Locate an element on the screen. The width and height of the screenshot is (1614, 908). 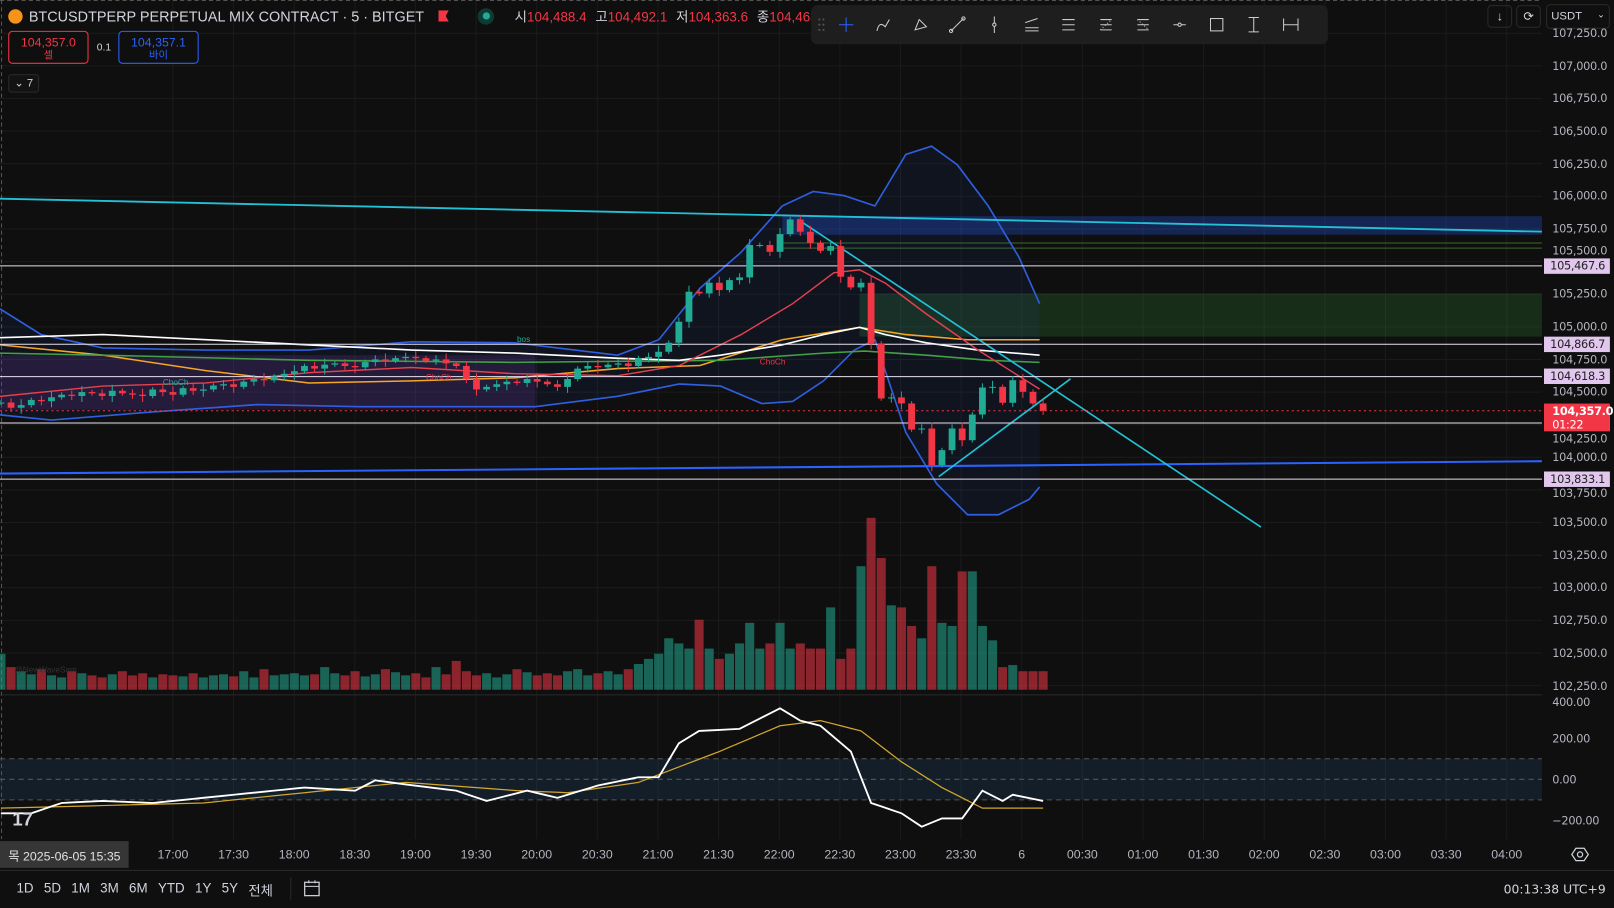
pitchfork-tool-button is located at coordinates (1031, 24).